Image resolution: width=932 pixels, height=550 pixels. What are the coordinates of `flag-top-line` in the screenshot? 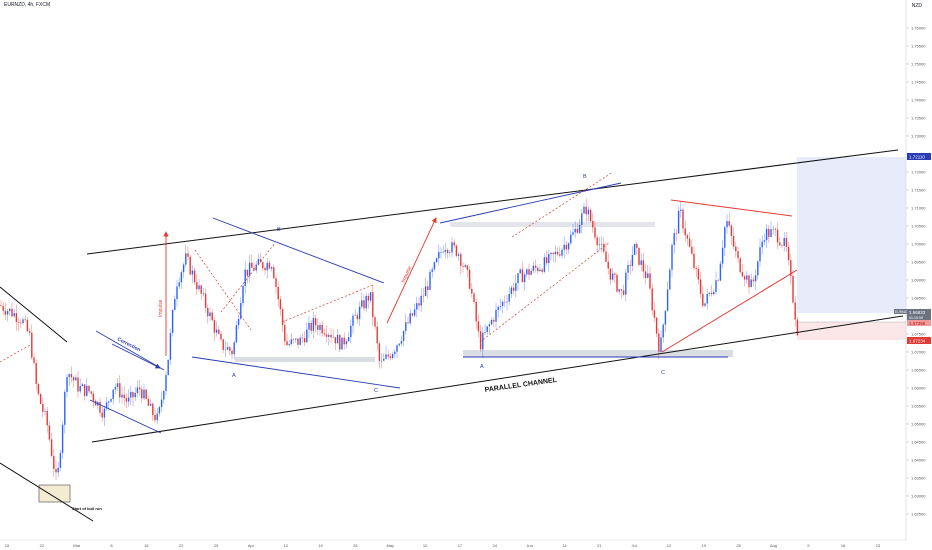 It's located at (130, 350).